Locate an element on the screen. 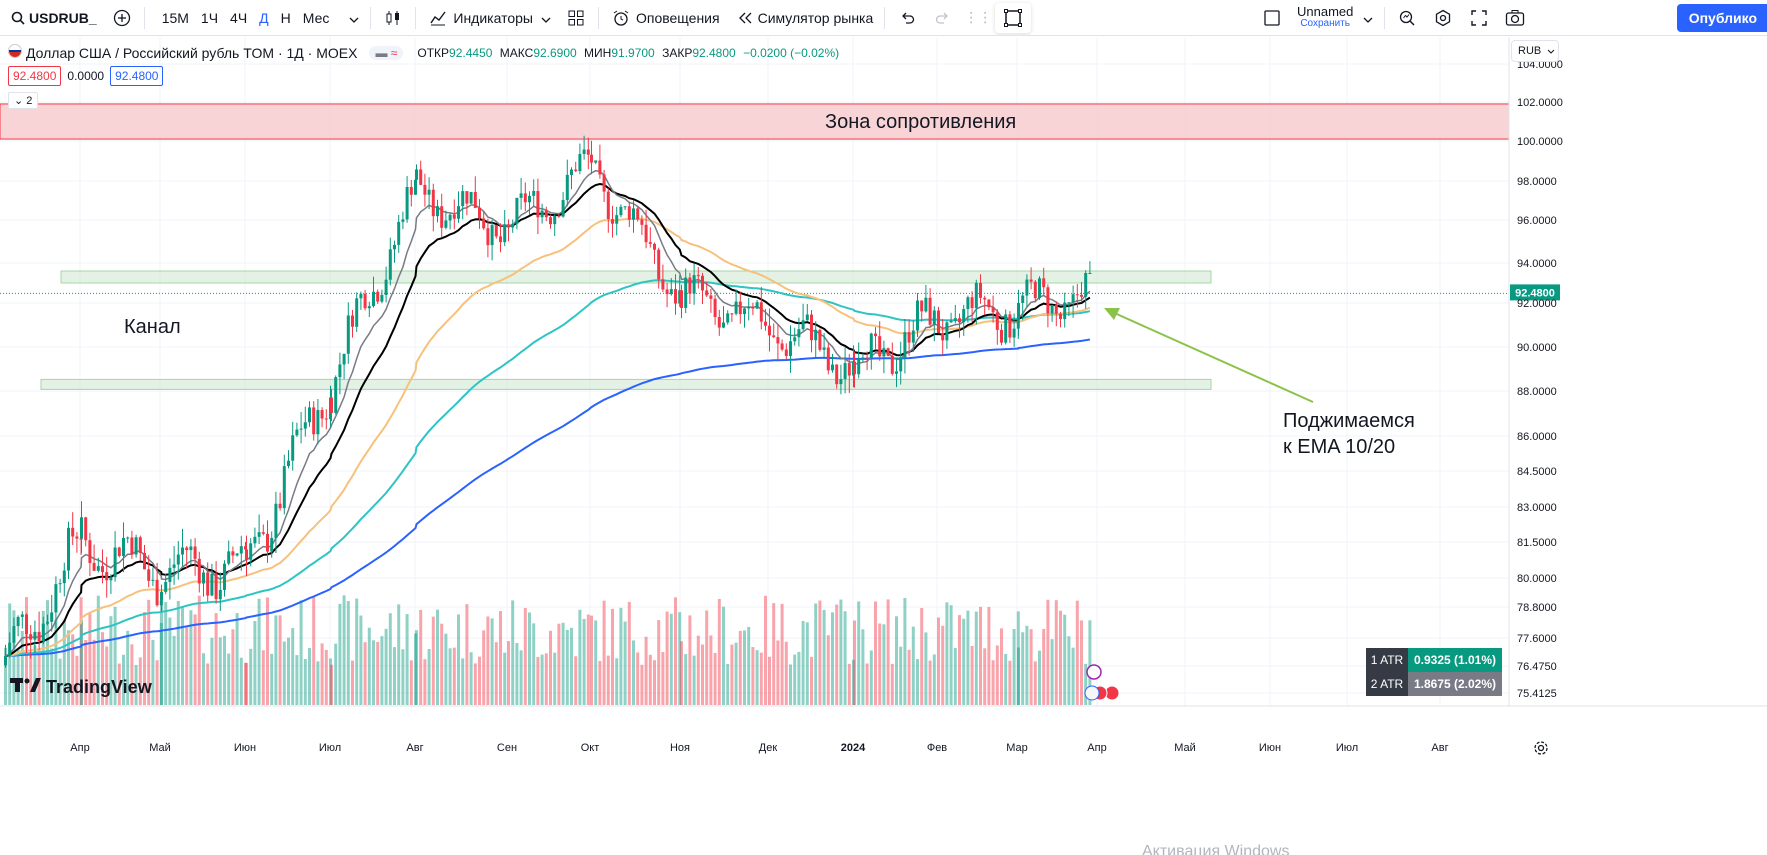  timeframe-0: 15М is located at coordinates (175, 17).